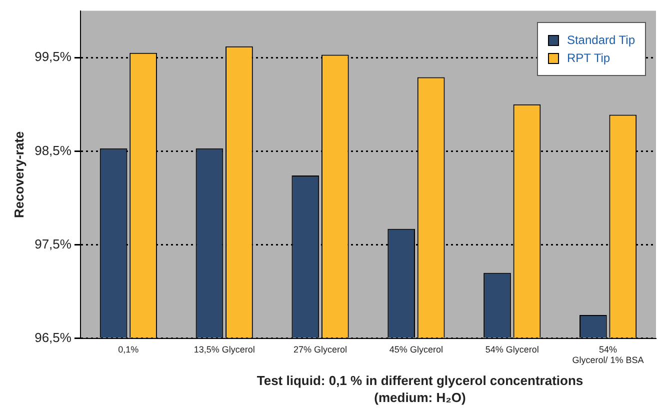 The image size is (658, 416). I want to click on y-tick-label: 98,5%, so click(53, 150).